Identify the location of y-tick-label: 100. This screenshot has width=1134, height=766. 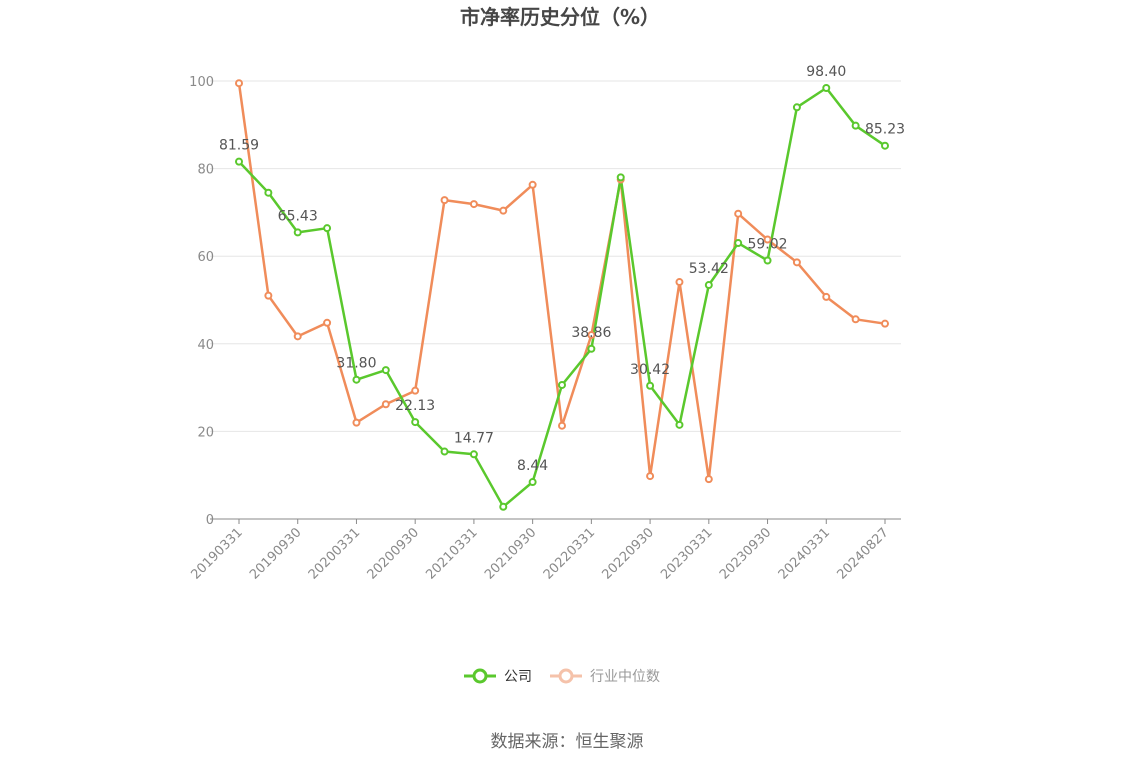
(201, 82).